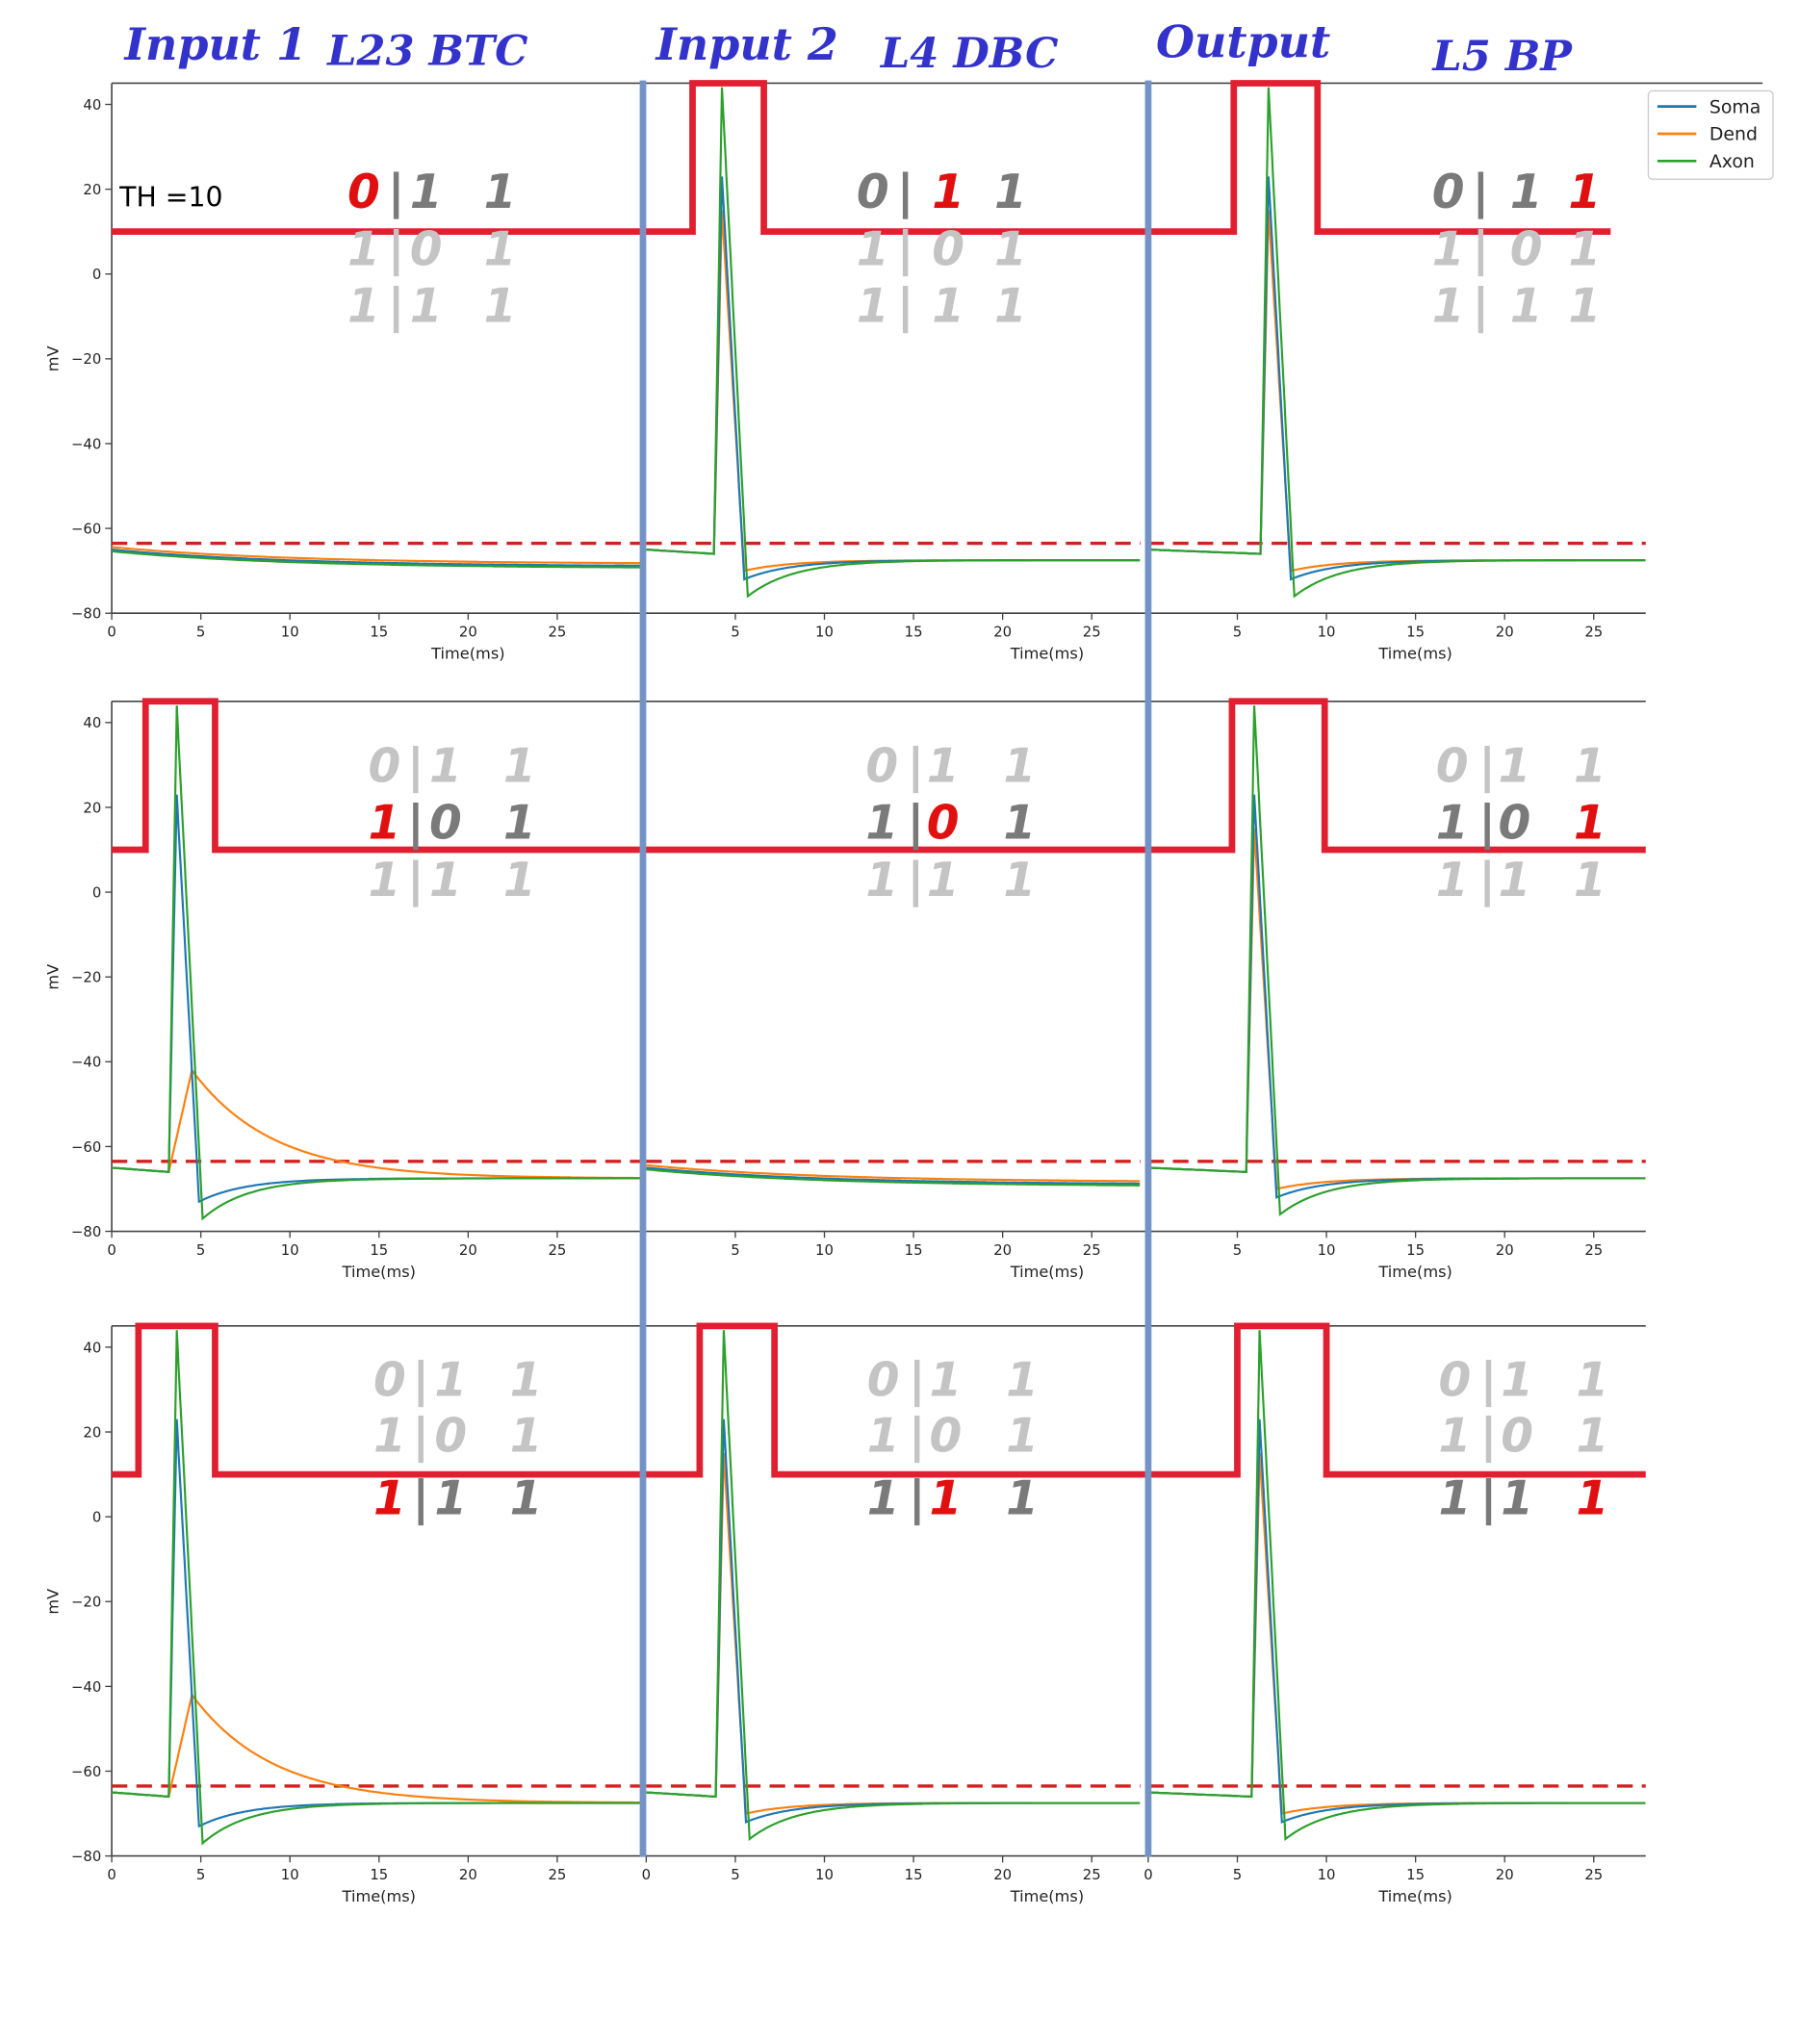 Image resolution: width=1799 pixels, height=2044 pixels. Describe the element at coordinates (54, 1602) in the screenshot. I see `y-axis-label: mV` at that location.